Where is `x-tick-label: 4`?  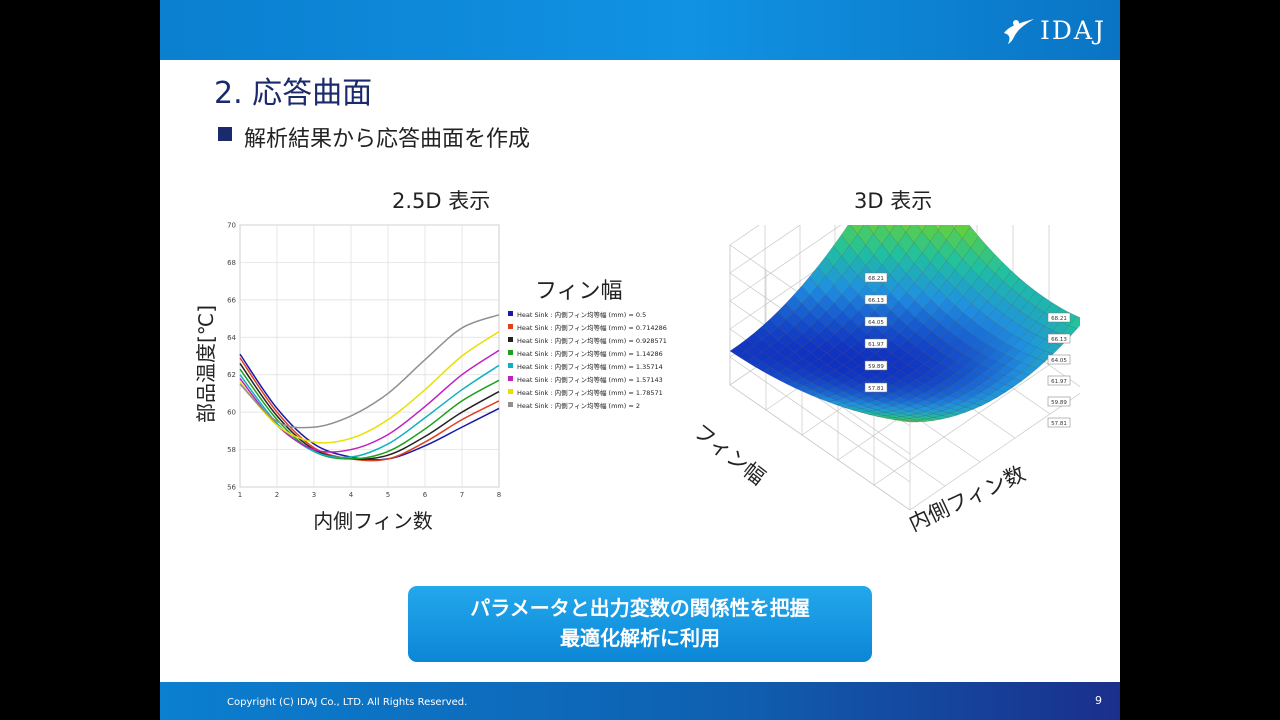 x-tick-label: 4 is located at coordinates (351, 495).